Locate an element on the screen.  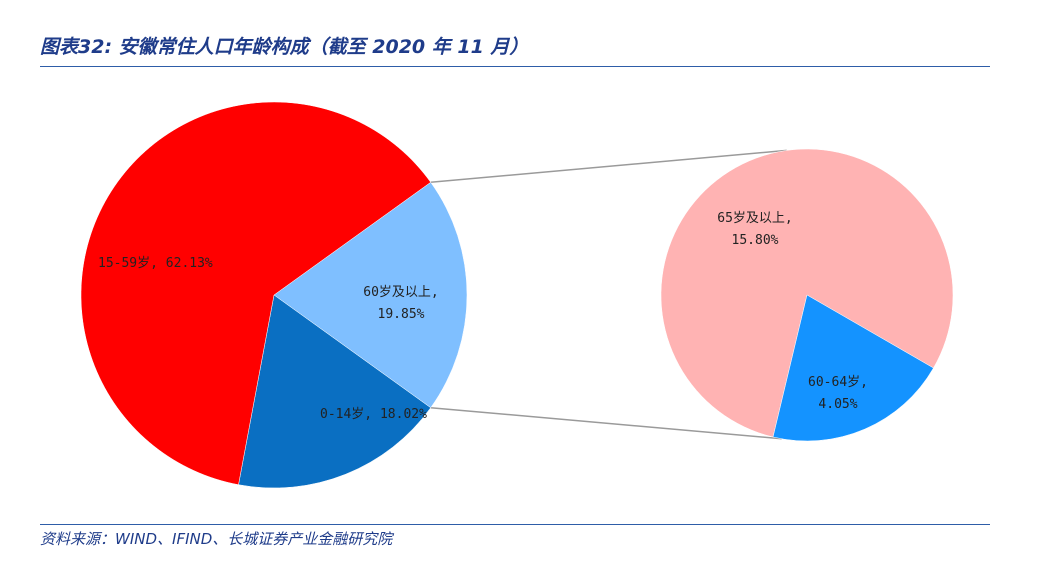
chart-title: 图表32: 安徽常住人口年龄构成（截至 2020 年 11 月） is located at coordinates (284, 47).